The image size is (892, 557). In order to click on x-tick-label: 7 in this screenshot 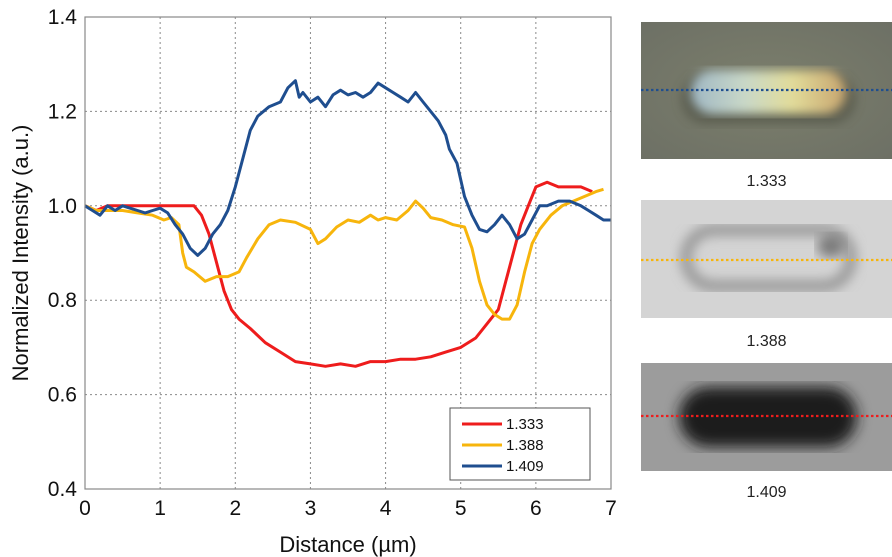, I will do `click(611, 508)`.